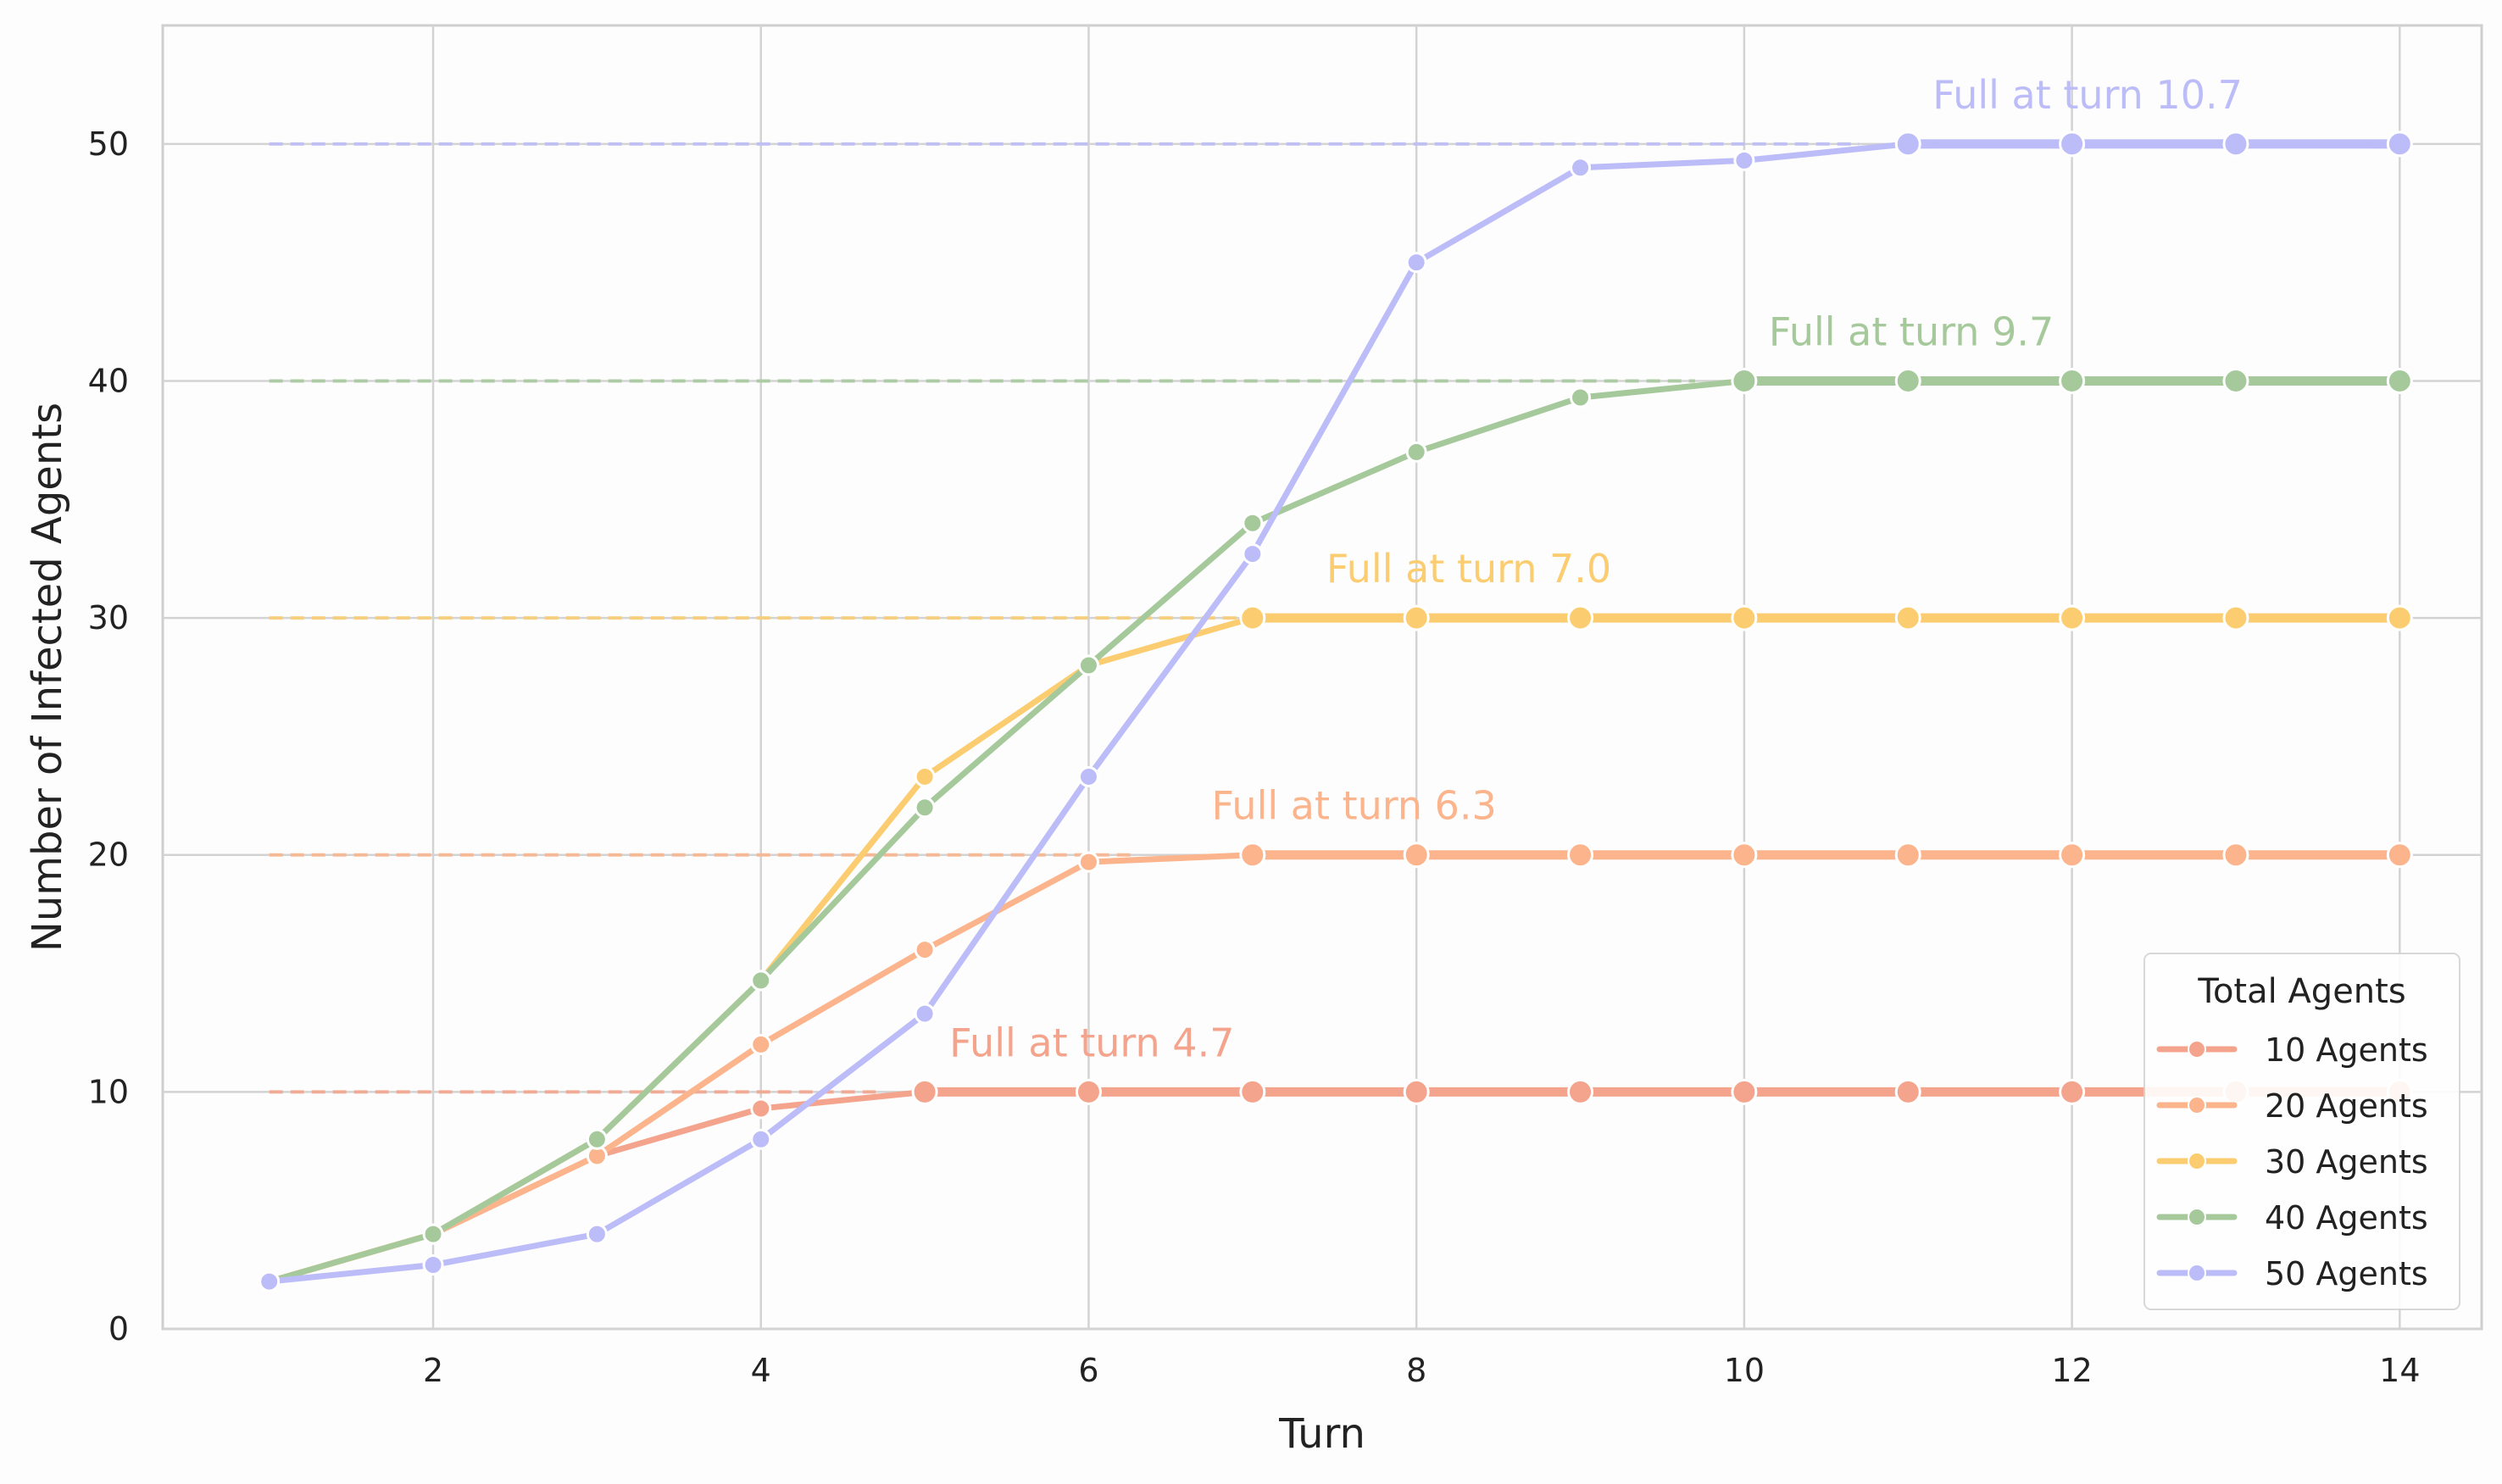  I want to click on x-axis-label: Turn, so click(1321, 1434).